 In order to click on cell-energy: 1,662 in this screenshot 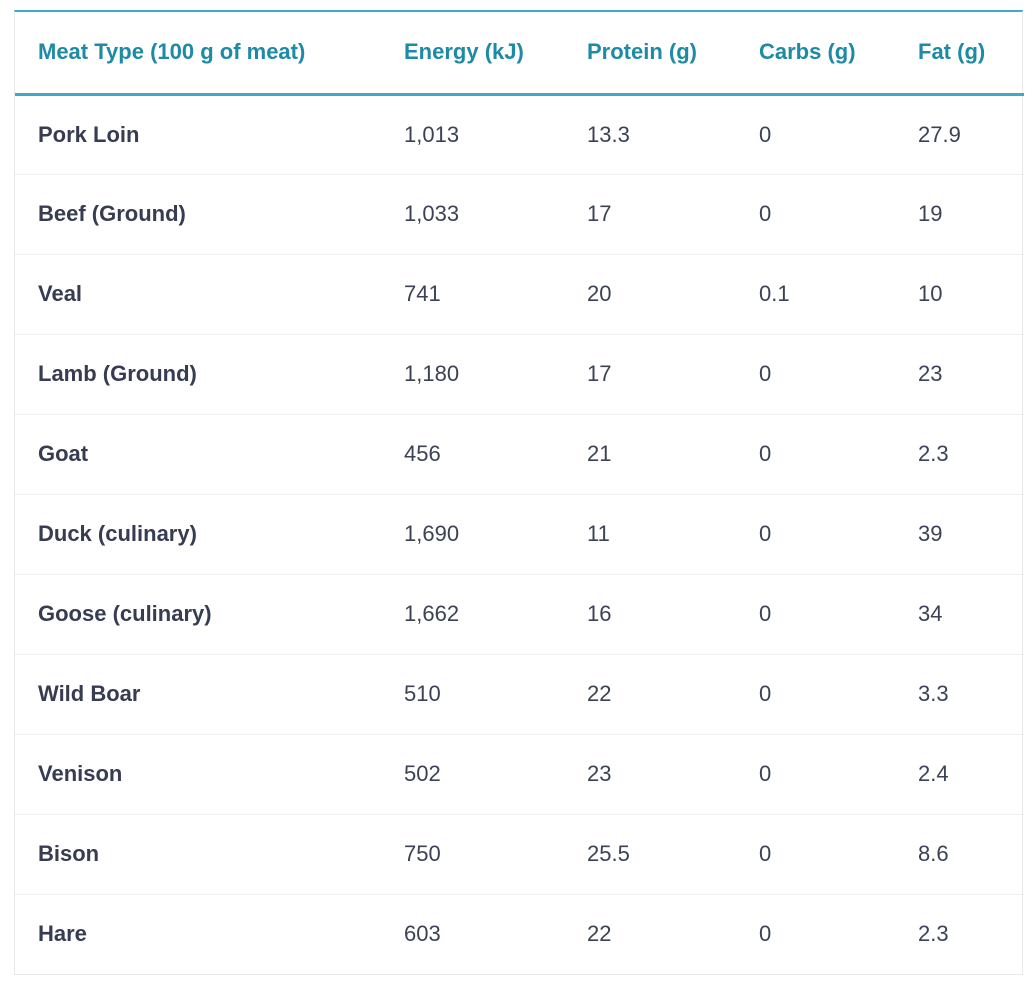, I will do `click(432, 613)`.